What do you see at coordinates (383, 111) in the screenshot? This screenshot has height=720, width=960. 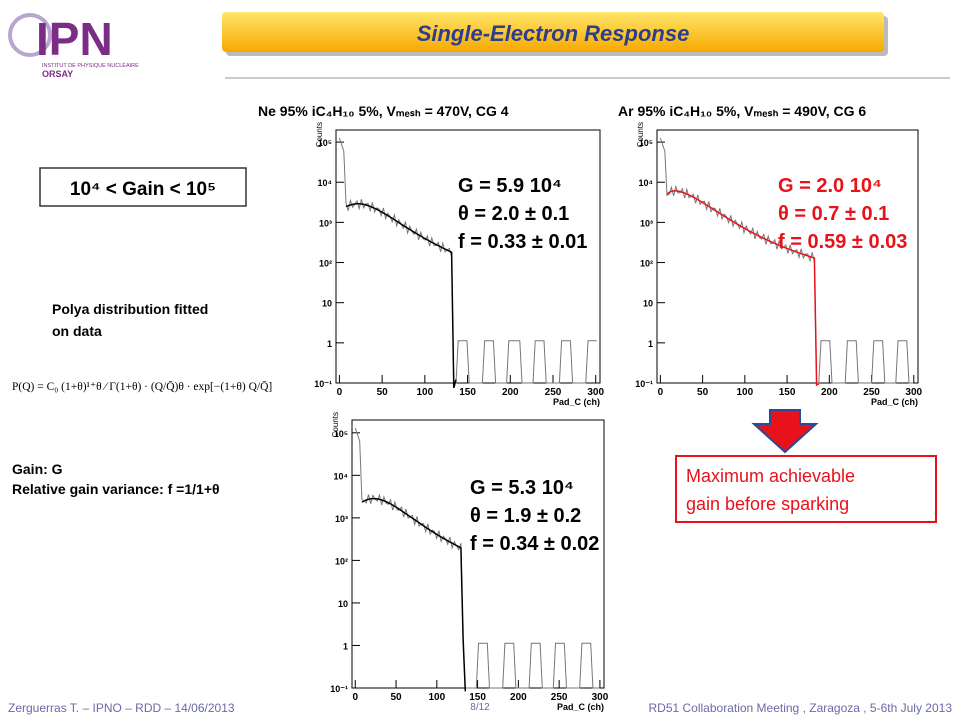 I see `plot-label: Ne 95% iC₄H₁₀ 5%, Vₘₑₛₕ = 470V, CG 4` at bounding box center [383, 111].